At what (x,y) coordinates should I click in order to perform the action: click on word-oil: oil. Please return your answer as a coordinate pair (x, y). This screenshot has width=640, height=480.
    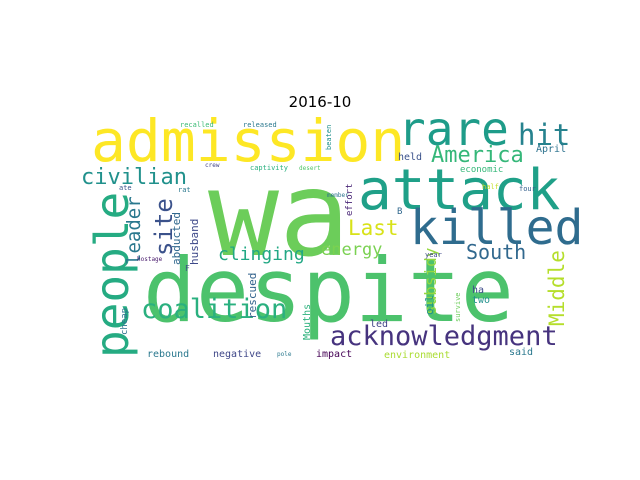
    Looking at the image, I should click on (429, 305).